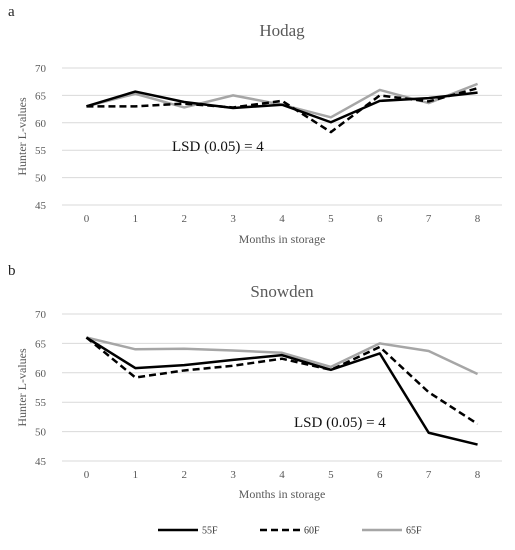 This screenshot has height=550, width=515. I want to click on panel-letter: a, so click(11, 12).